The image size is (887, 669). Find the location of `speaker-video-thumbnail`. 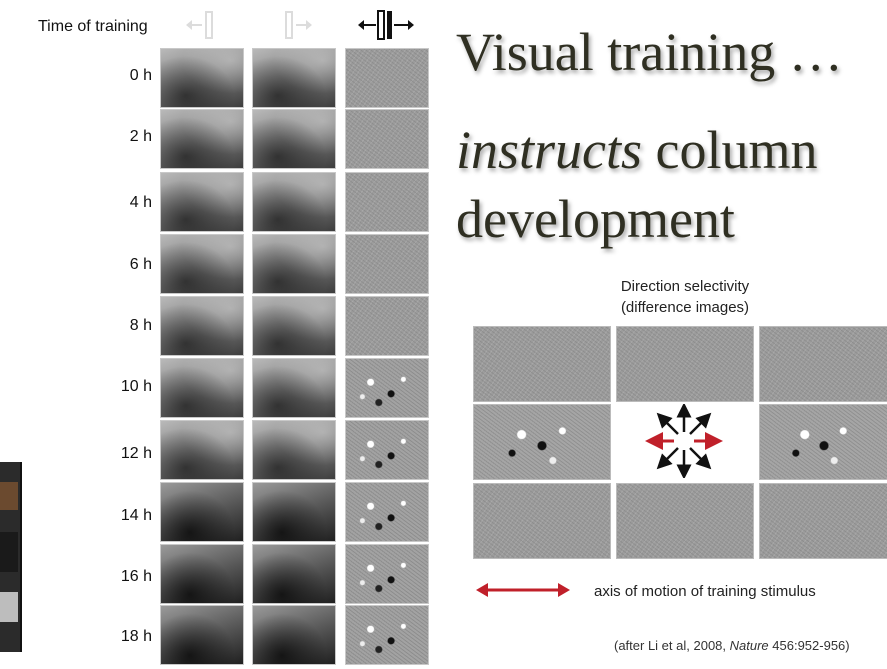

speaker-video-thumbnail is located at coordinates (11, 557).